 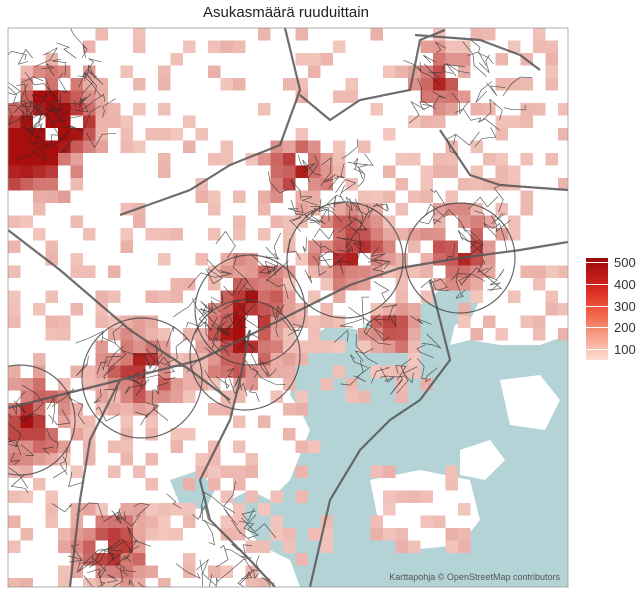 I want to click on legend-tick, so click(x=597, y=328).